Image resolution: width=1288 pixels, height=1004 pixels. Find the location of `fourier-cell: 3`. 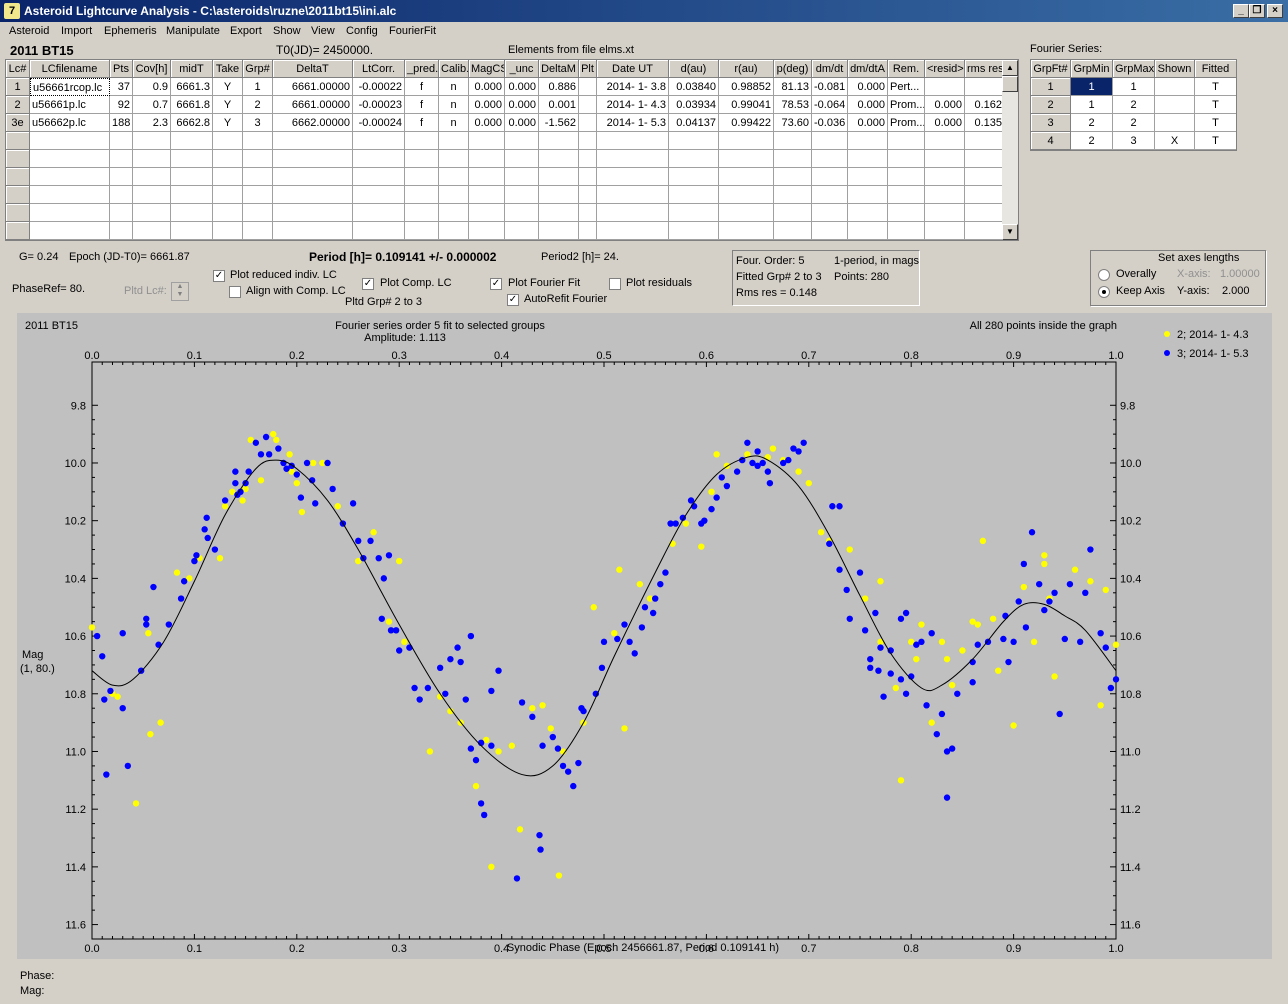

fourier-cell: 3 is located at coordinates (1134, 141).